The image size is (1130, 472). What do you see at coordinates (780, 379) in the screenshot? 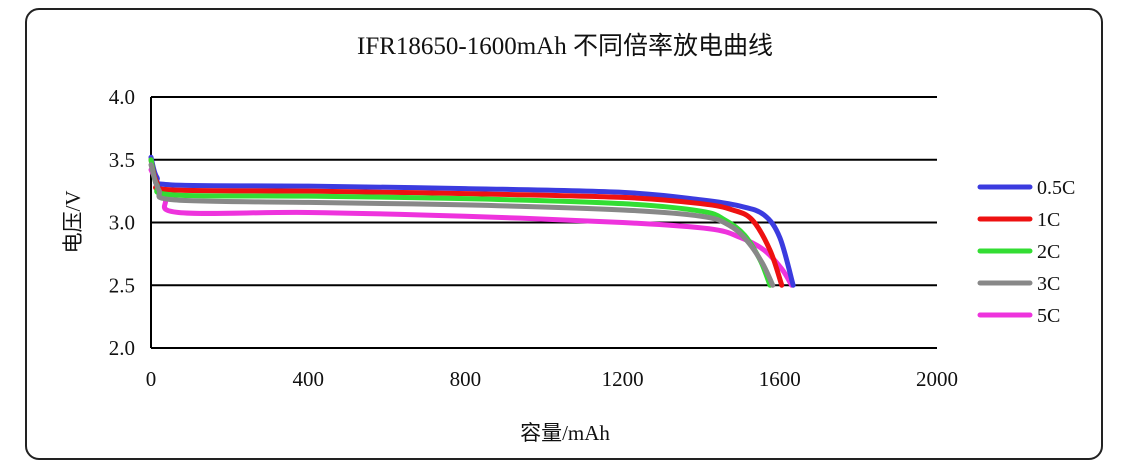
I see `x-tick-label: 1600` at bounding box center [780, 379].